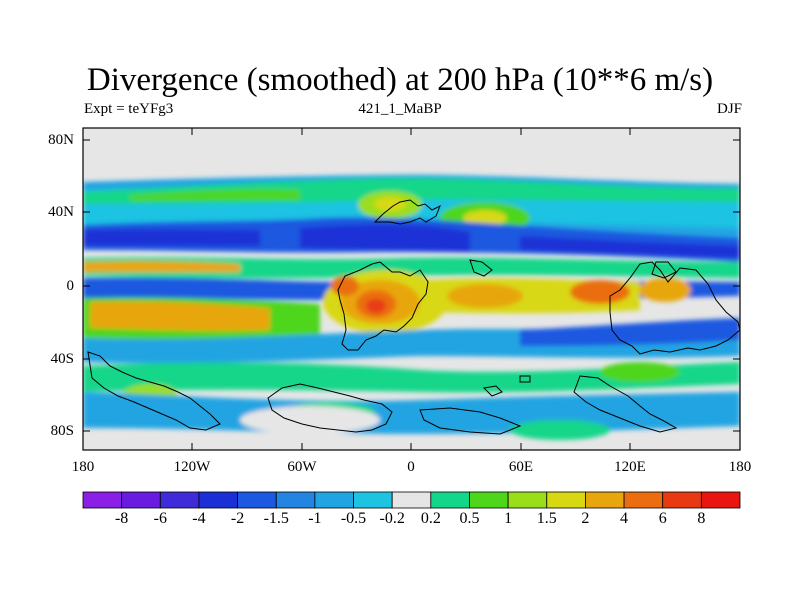 The width and height of the screenshot is (800, 600). What do you see at coordinates (630, 332) in the screenshot?
I see `field-band-30s-east` at bounding box center [630, 332].